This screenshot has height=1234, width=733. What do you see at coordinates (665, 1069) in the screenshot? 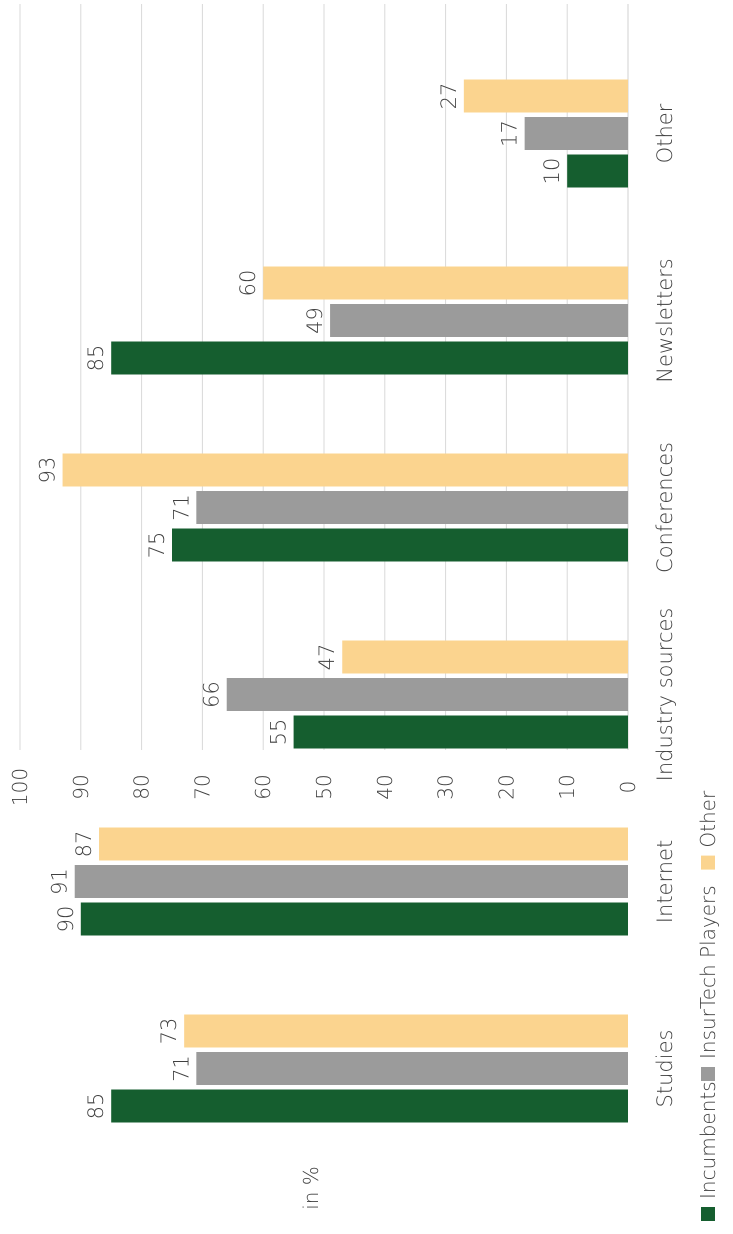
I see `category-label: Studies` at bounding box center [665, 1069].